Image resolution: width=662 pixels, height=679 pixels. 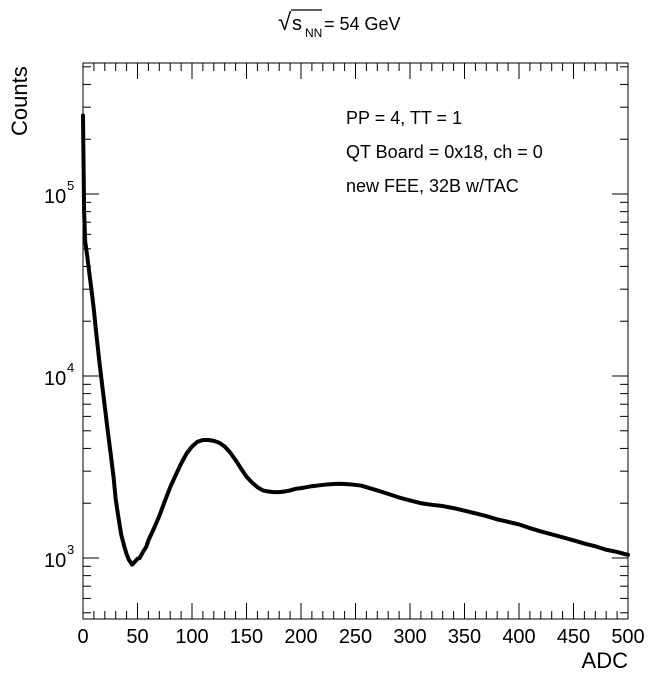 I want to click on title-rest: = 54 GeV, so click(x=362, y=24).